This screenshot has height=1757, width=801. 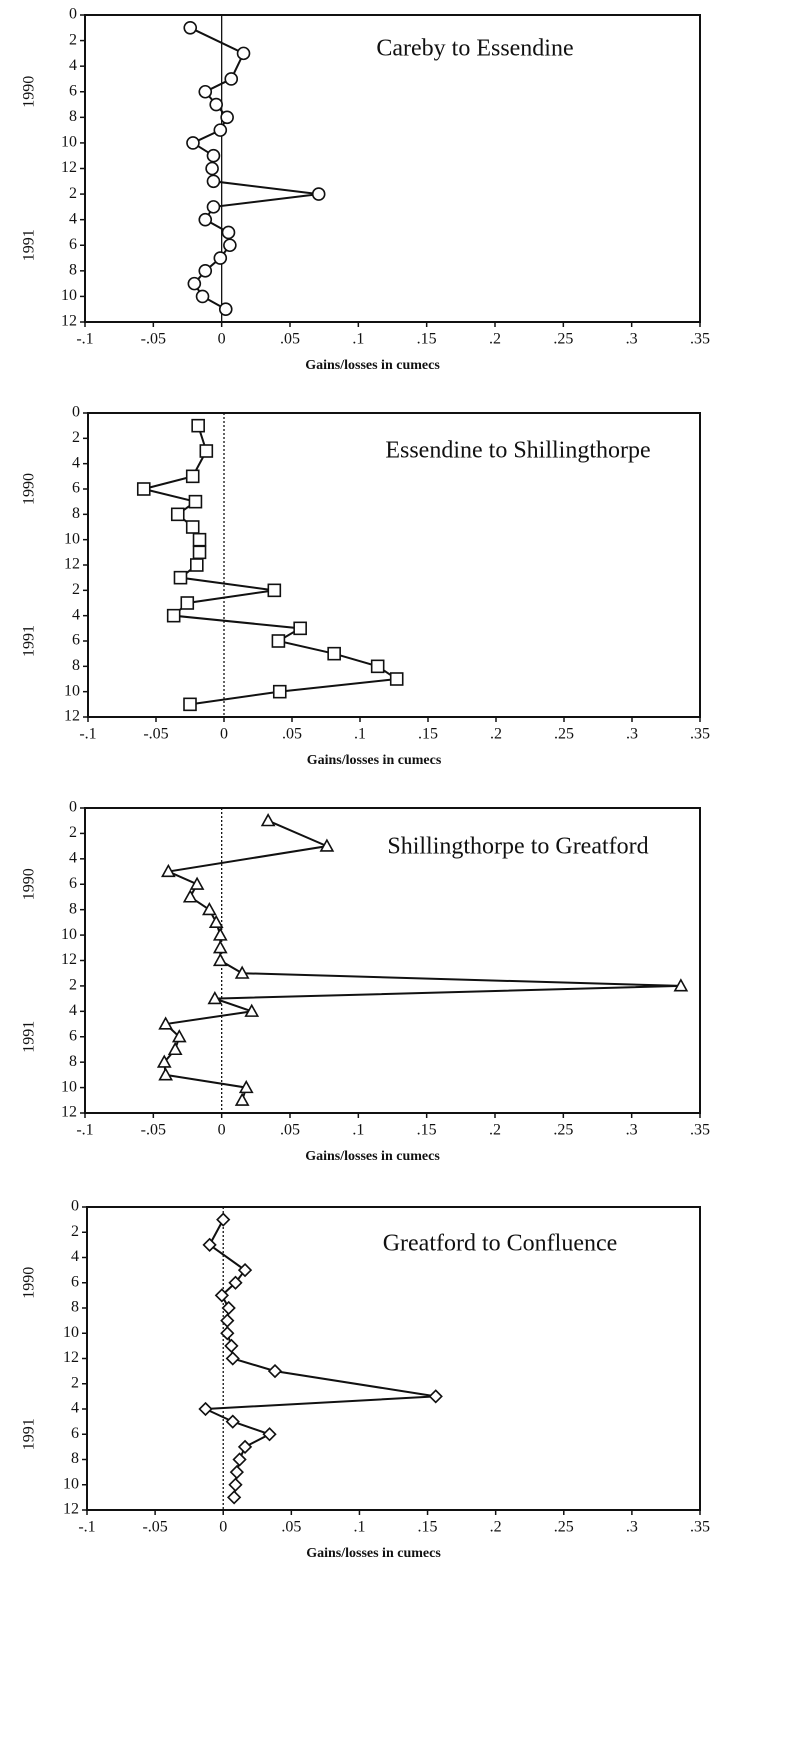 What do you see at coordinates (632, 339) in the screenshot?
I see `x-tick-label: .3` at bounding box center [632, 339].